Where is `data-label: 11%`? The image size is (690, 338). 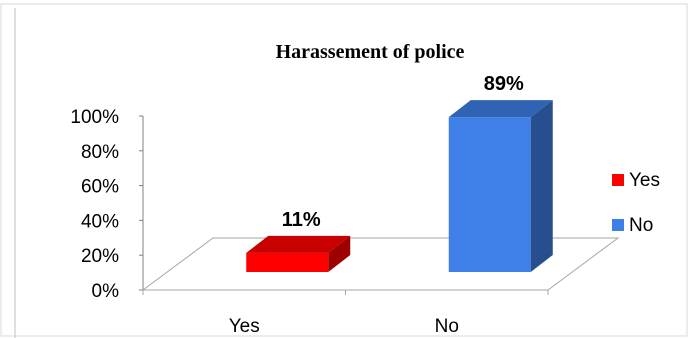 data-label: 11% is located at coordinates (301, 220).